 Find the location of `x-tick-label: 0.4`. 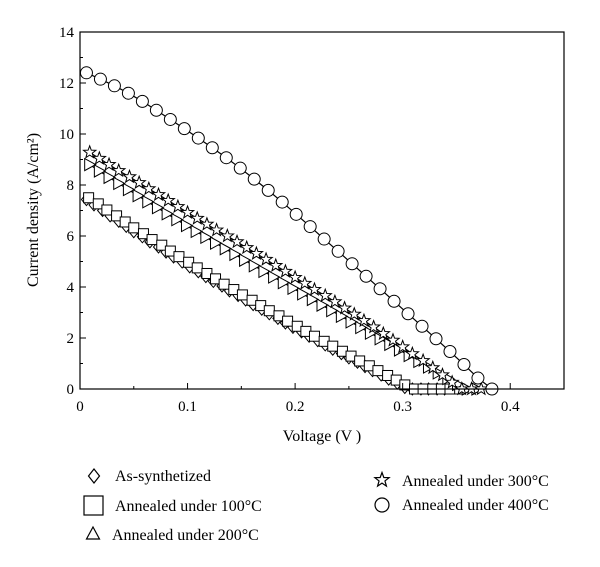

x-tick-label: 0.4 is located at coordinates (510, 407).